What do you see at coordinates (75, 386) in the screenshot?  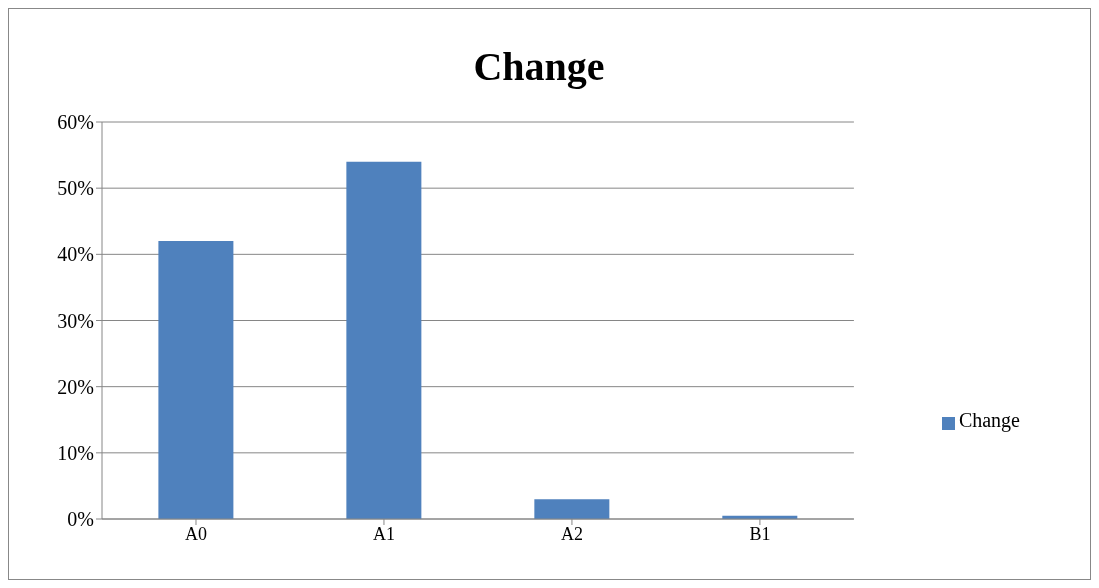 I see `y-tick-label: 20%` at bounding box center [75, 386].